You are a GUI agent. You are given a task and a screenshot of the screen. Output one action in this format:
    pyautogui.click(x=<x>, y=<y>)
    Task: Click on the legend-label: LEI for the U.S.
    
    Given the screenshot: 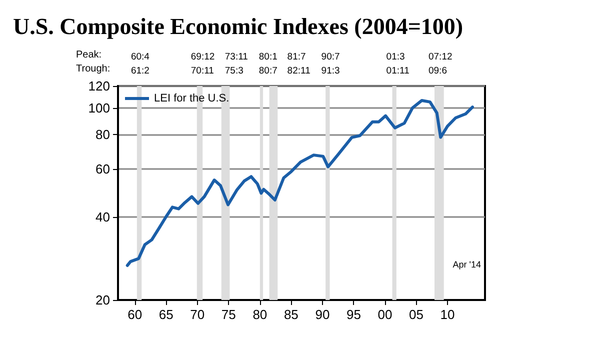 What is the action you would take?
    pyautogui.click(x=192, y=98)
    